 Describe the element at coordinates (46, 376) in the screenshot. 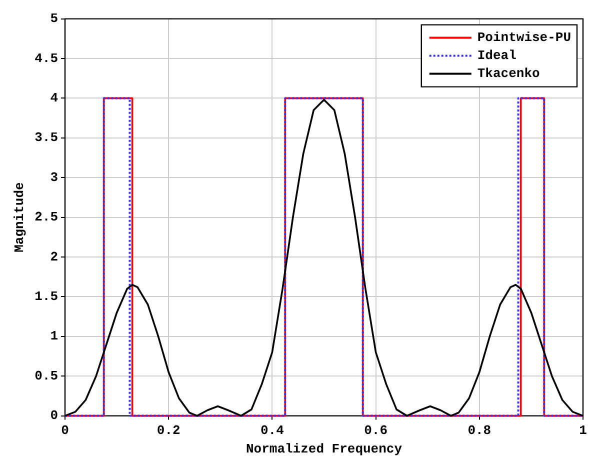

I see `y-tick-label: 0.5` at that location.